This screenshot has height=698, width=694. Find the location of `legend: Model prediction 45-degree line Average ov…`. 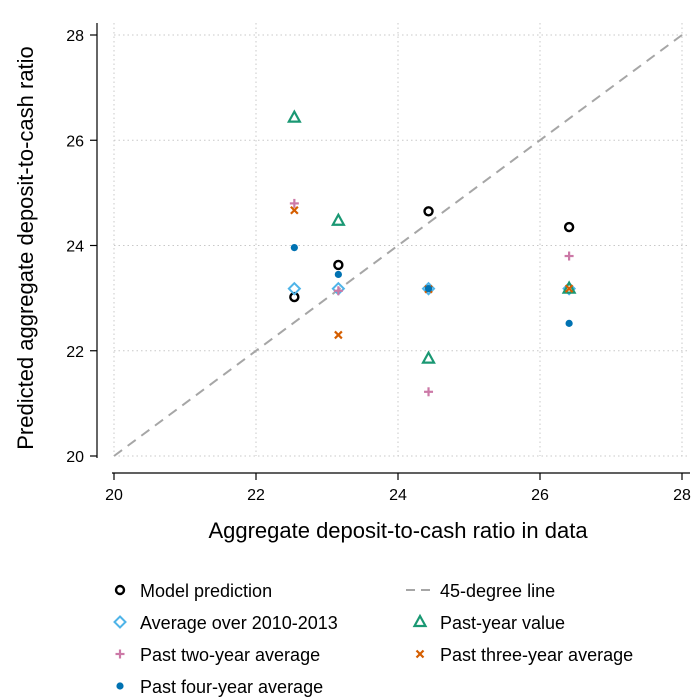

legend: Model prediction 45-degree line Average ov… is located at coordinates (373, 639).